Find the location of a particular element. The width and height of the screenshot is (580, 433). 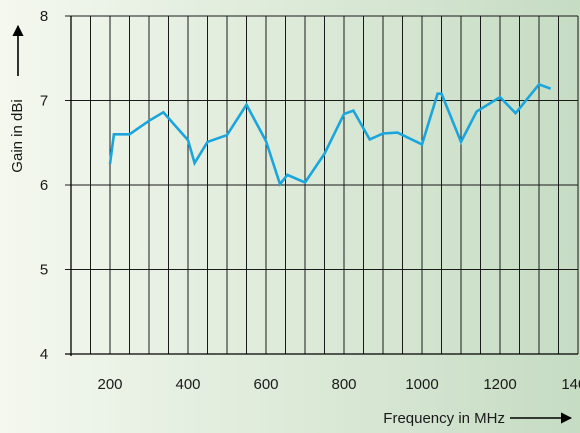

x-tick-label: 200 is located at coordinates (109, 384).